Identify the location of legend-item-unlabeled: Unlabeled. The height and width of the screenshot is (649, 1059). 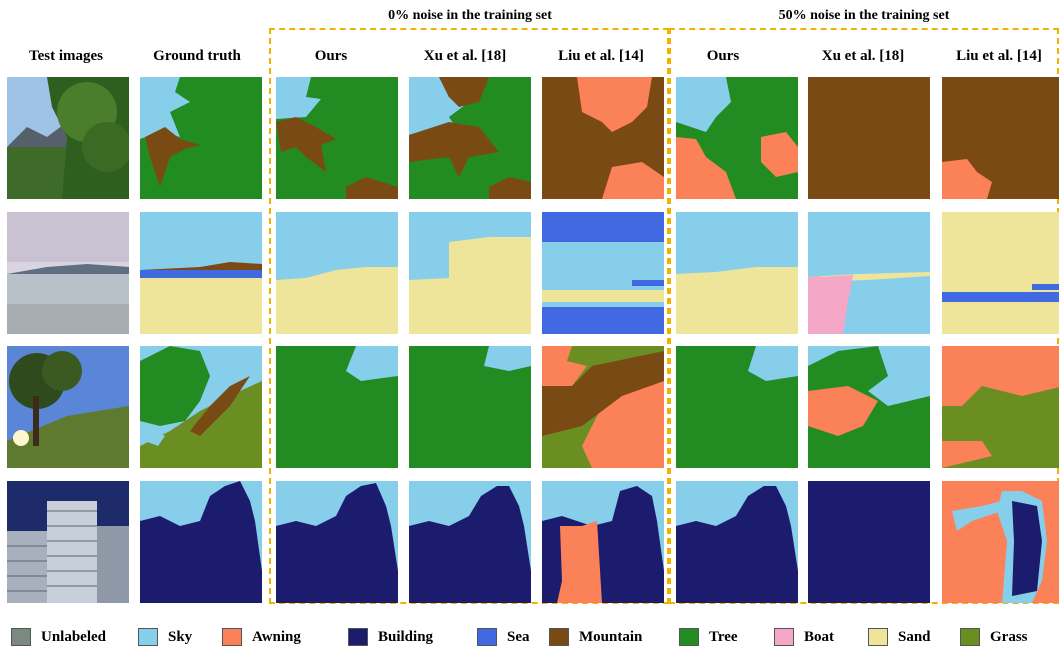
(58, 637).